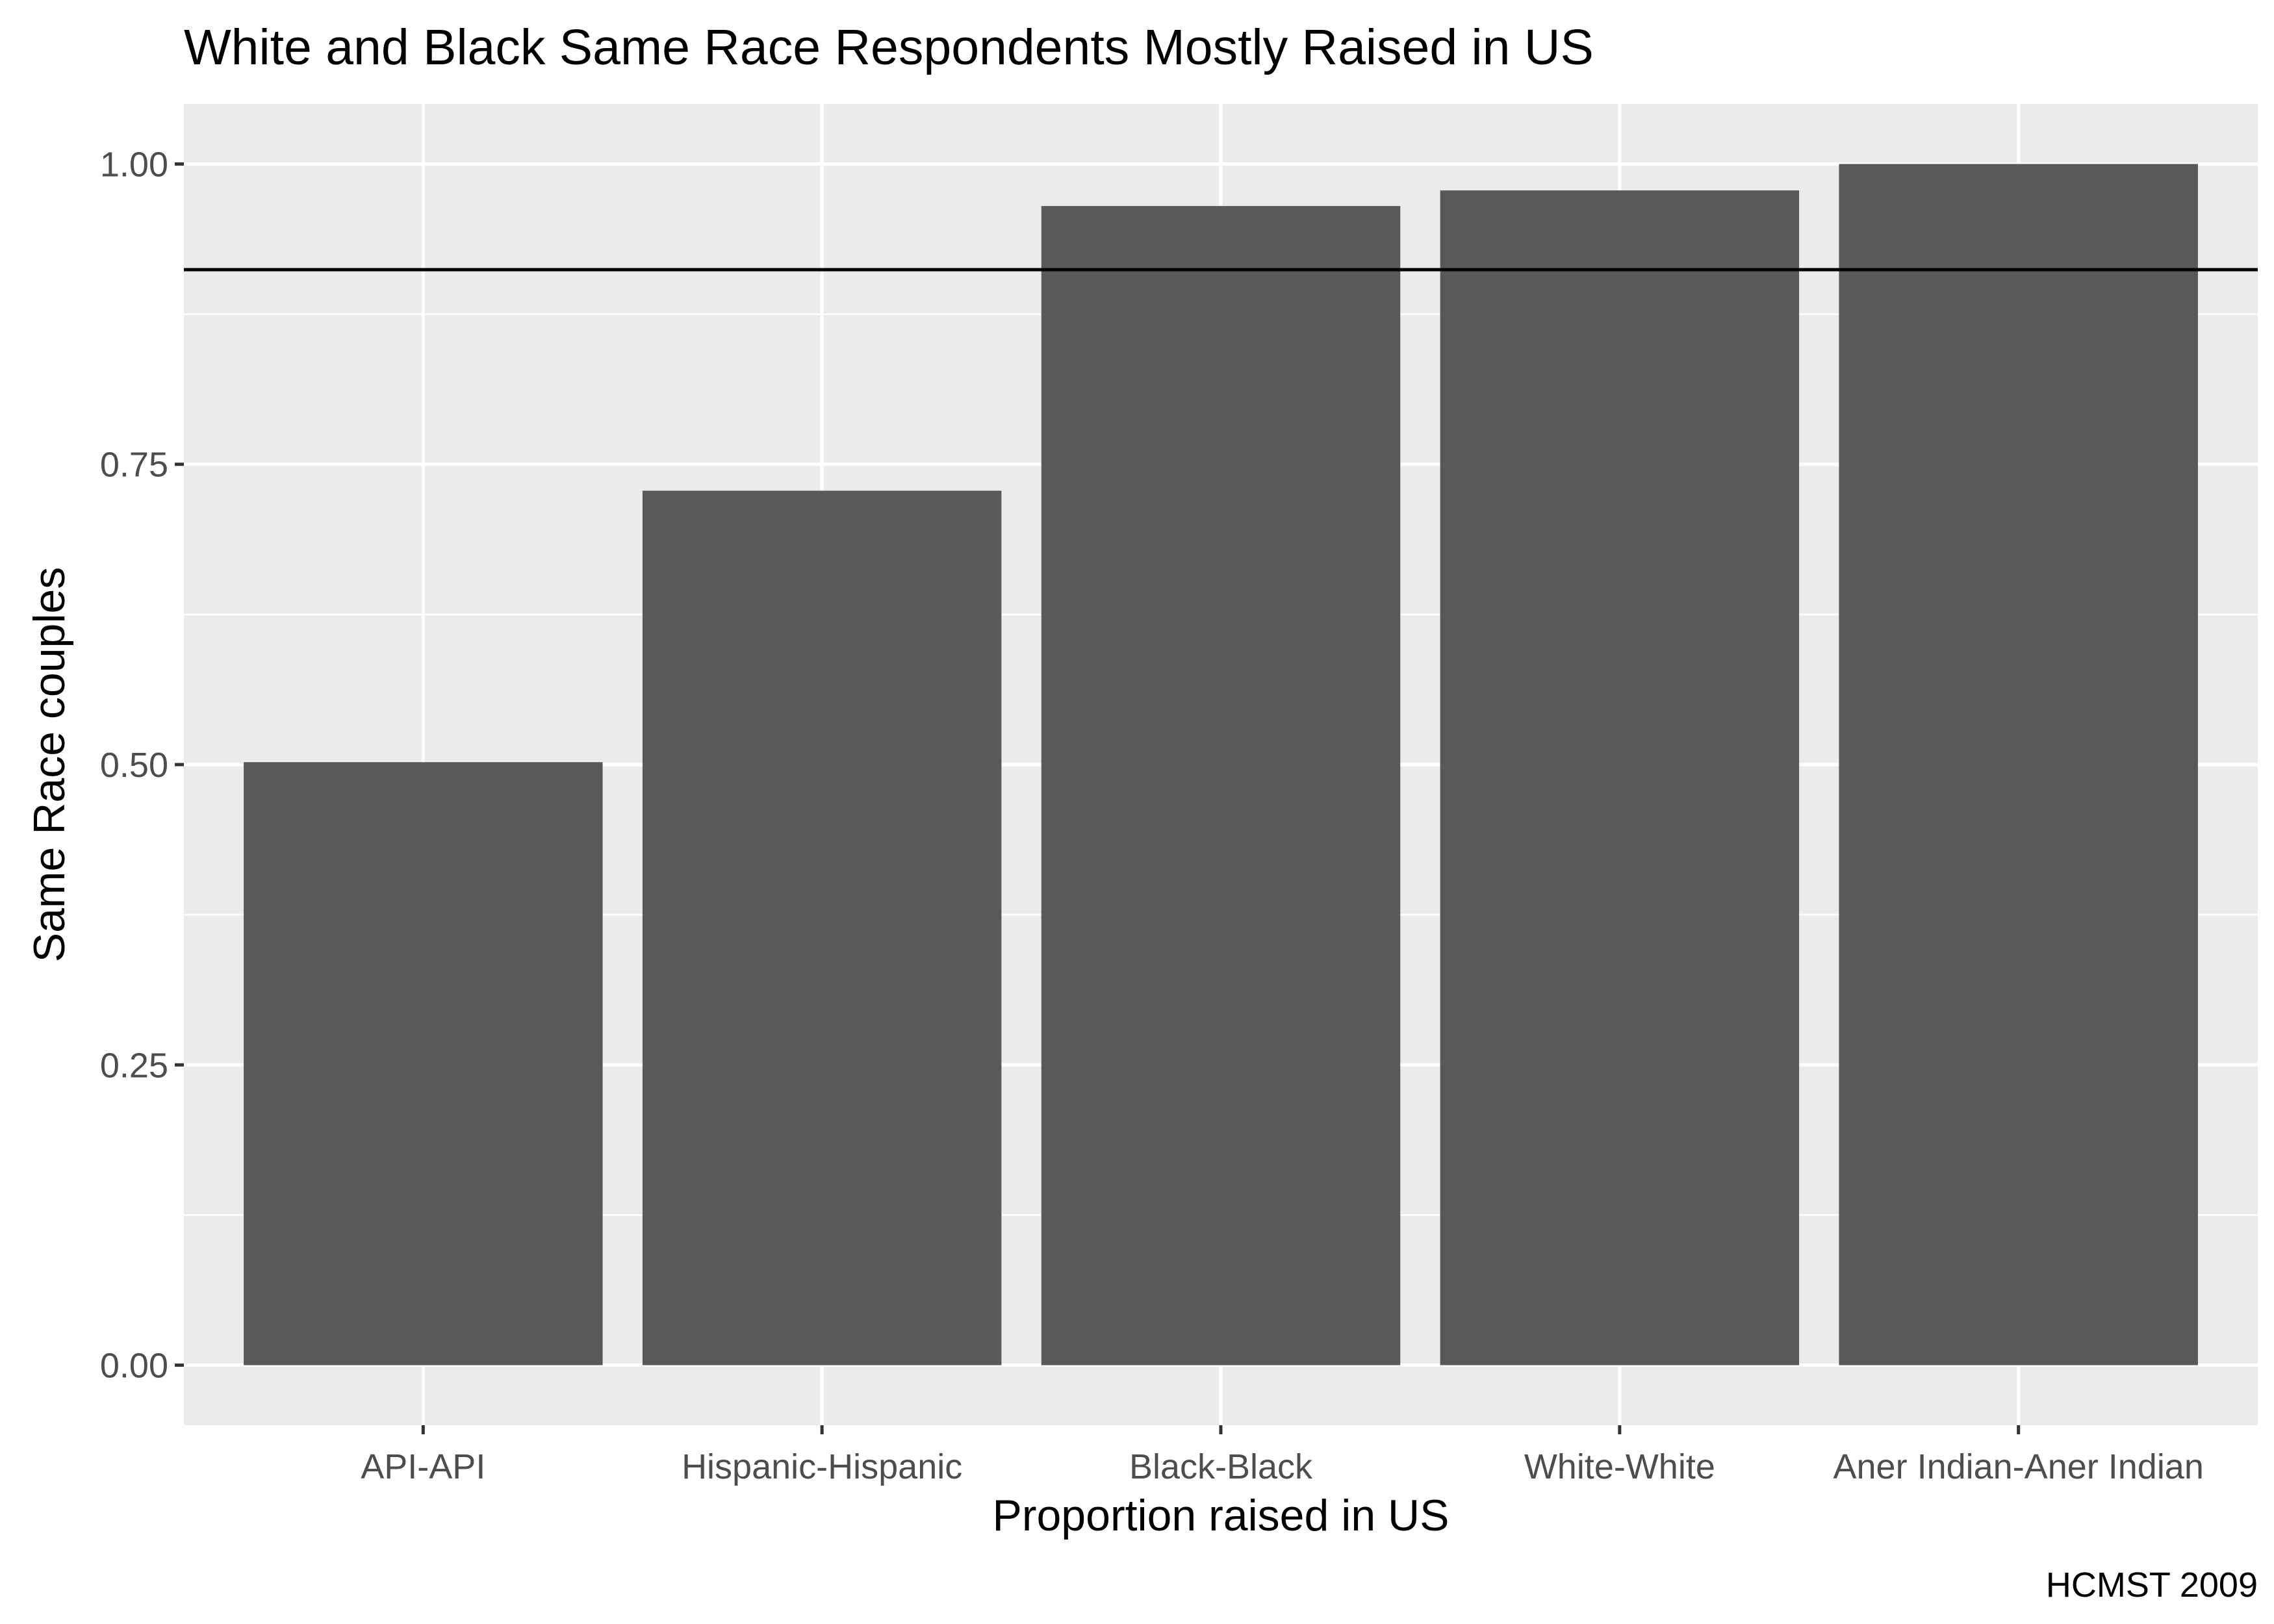 The width and height of the screenshot is (2274, 1624). I want to click on x-axis-title: Proportion raised in US, so click(1220, 1515).